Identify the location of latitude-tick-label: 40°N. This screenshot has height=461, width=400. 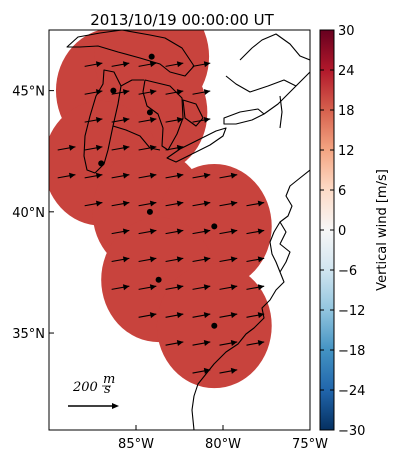
(28, 213).